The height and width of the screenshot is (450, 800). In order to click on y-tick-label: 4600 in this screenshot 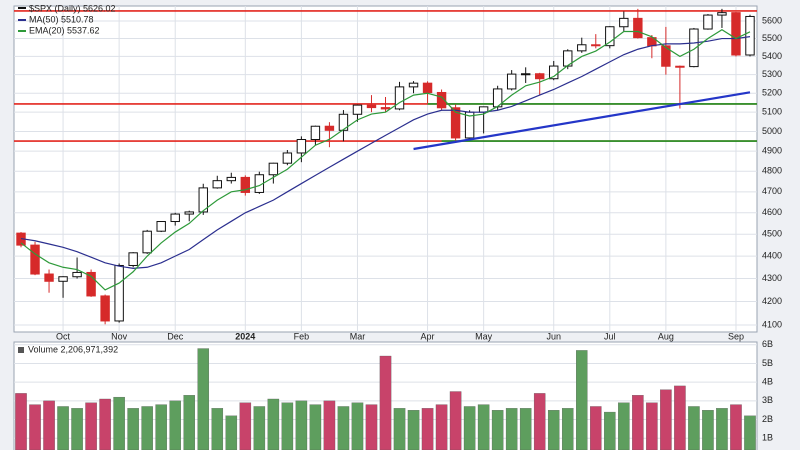, I will do `click(772, 212)`.